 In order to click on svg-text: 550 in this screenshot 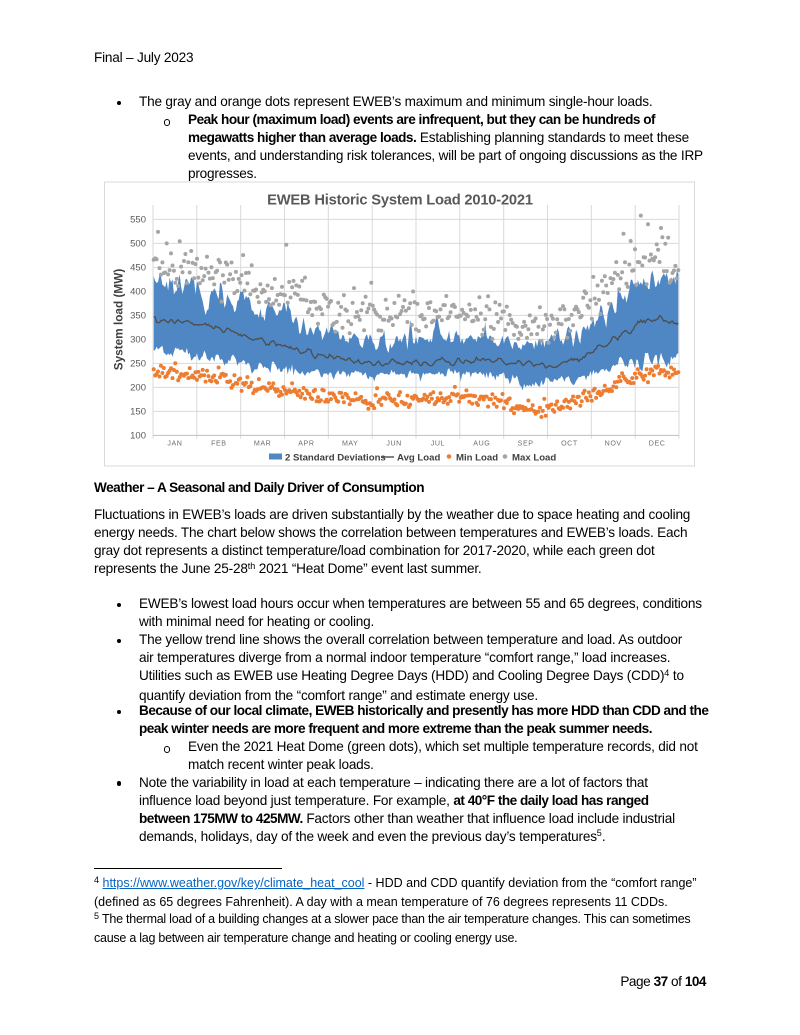, I will do `click(138, 220)`.